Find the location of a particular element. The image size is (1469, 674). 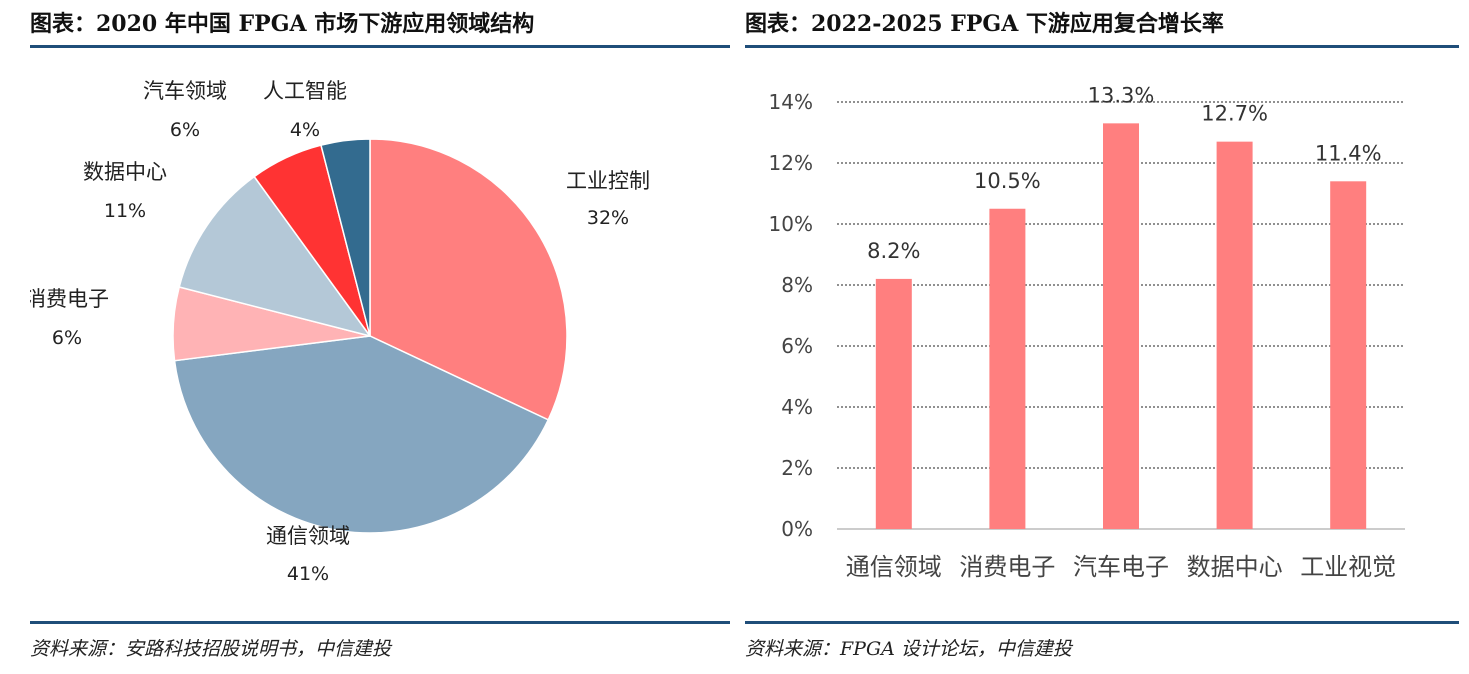

pie-slice-label: 汽车领域 is located at coordinates (185, 91).